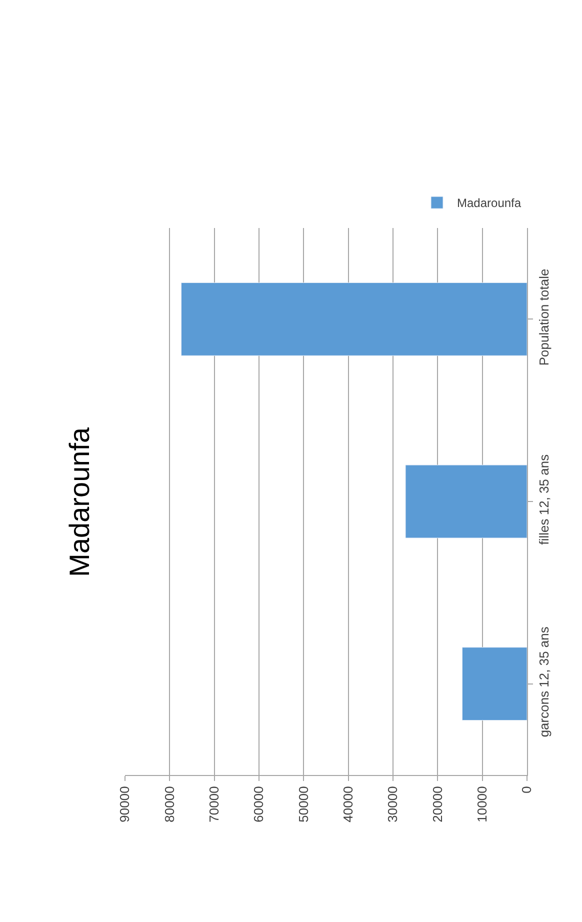 This screenshot has height=922, width=582. I want to click on y-tick-label: garcons 12, 35 ans, so click(544, 682).